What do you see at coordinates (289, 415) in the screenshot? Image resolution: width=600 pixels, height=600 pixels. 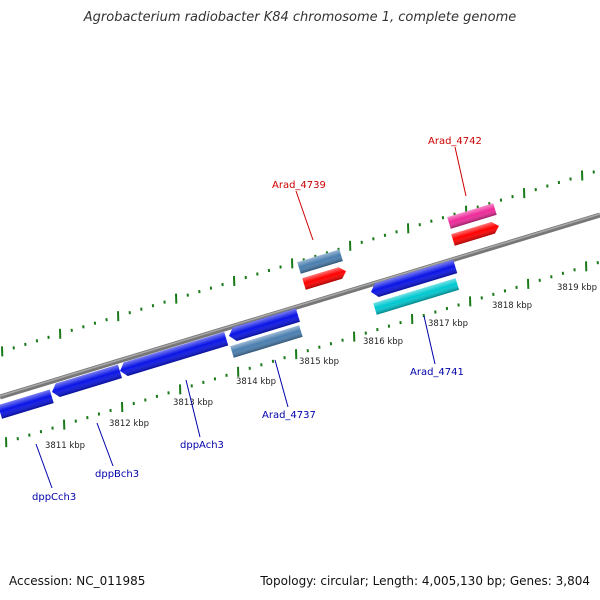 I see `gene-label-Arad_4737: Arad_4737` at bounding box center [289, 415].